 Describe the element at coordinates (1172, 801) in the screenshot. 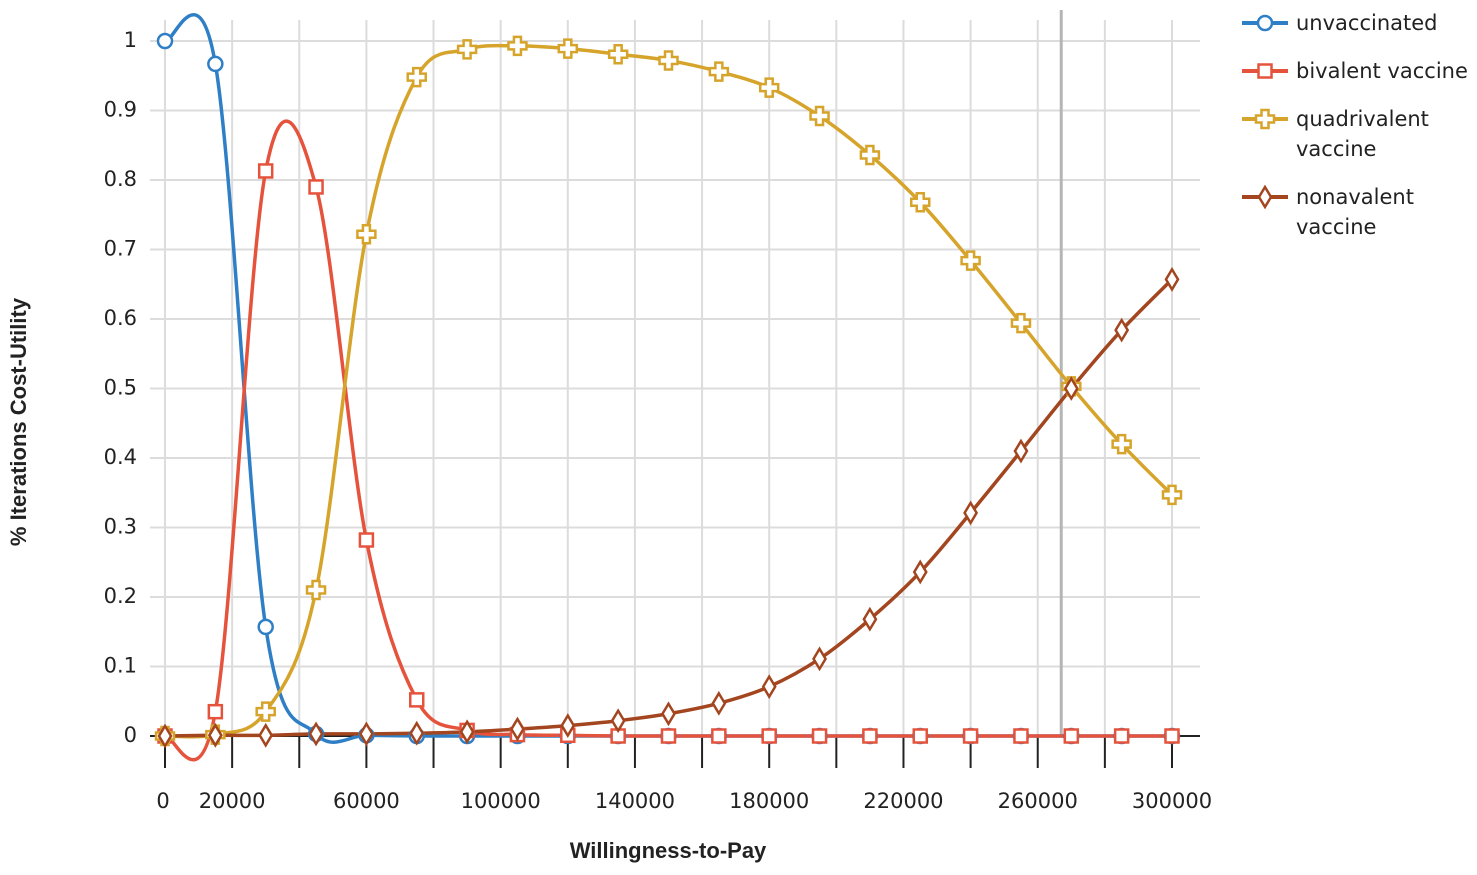

I see `x-tick-label: 300000` at that location.